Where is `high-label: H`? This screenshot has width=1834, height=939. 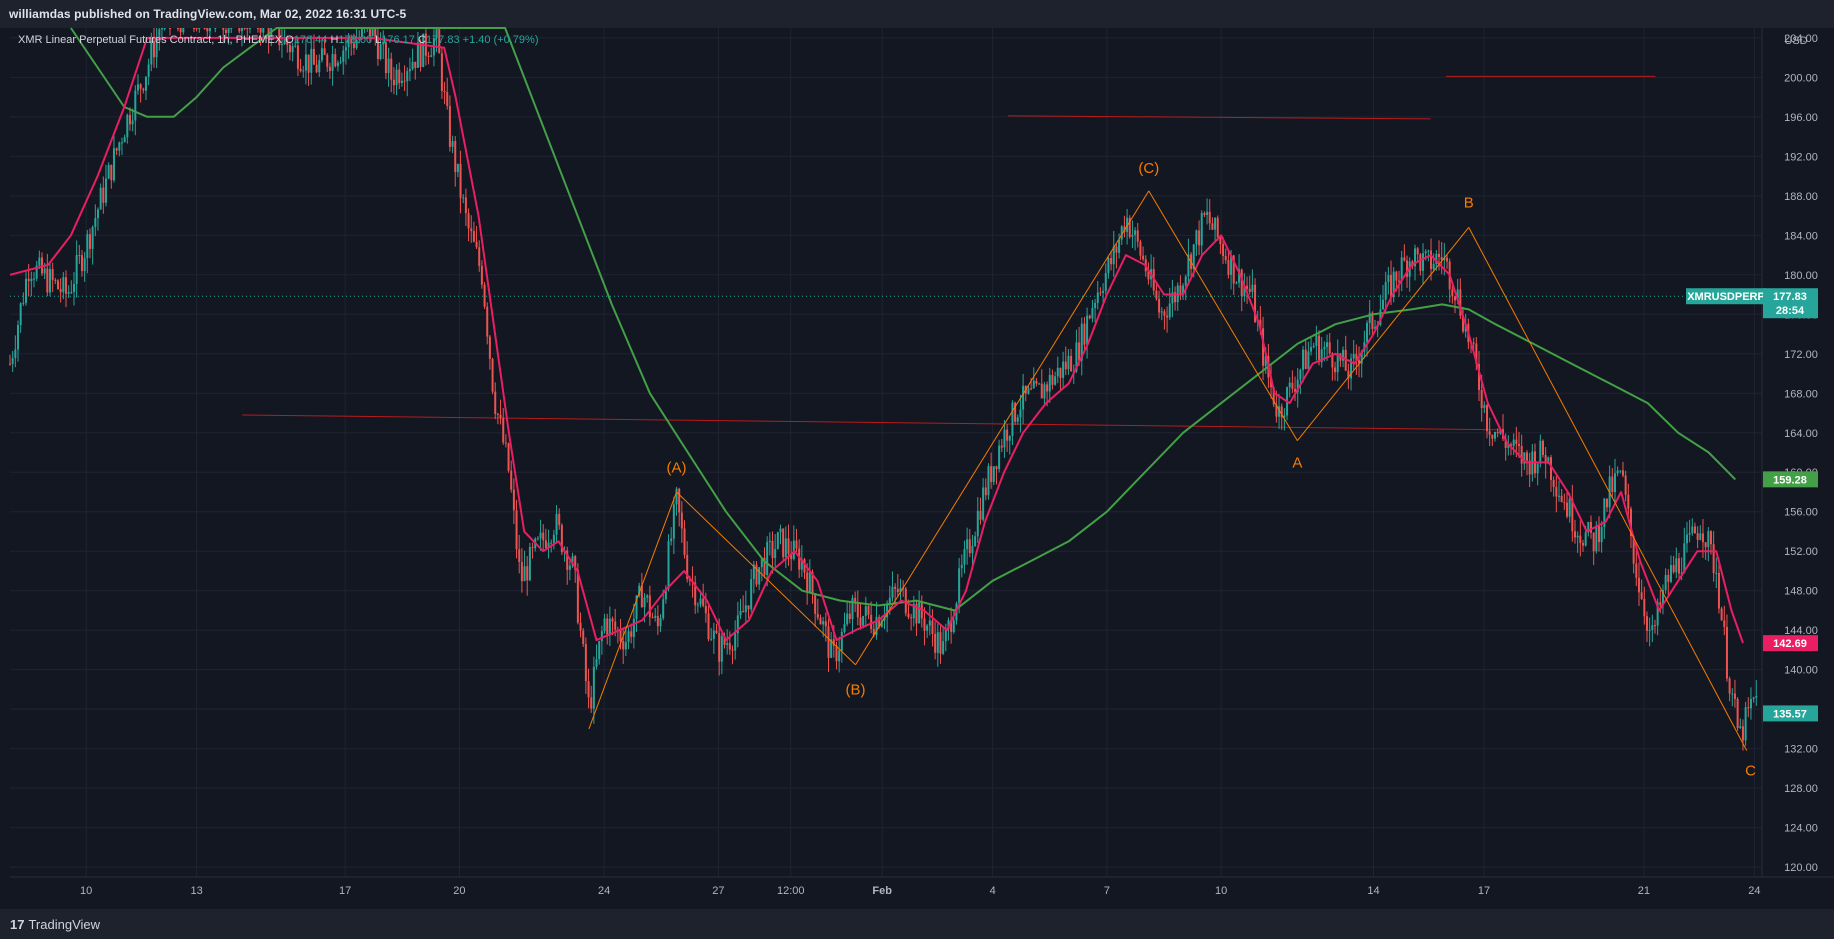 high-label: H is located at coordinates (334, 40).